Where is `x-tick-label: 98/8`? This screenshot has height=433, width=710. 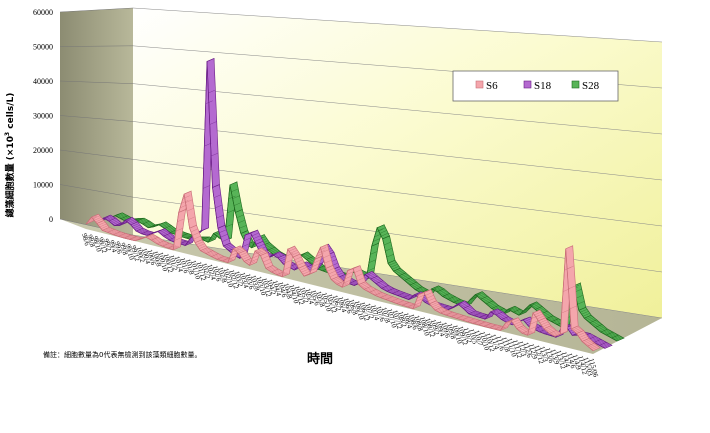 x-tick-label: 98/8 is located at coordinates (91, 241).